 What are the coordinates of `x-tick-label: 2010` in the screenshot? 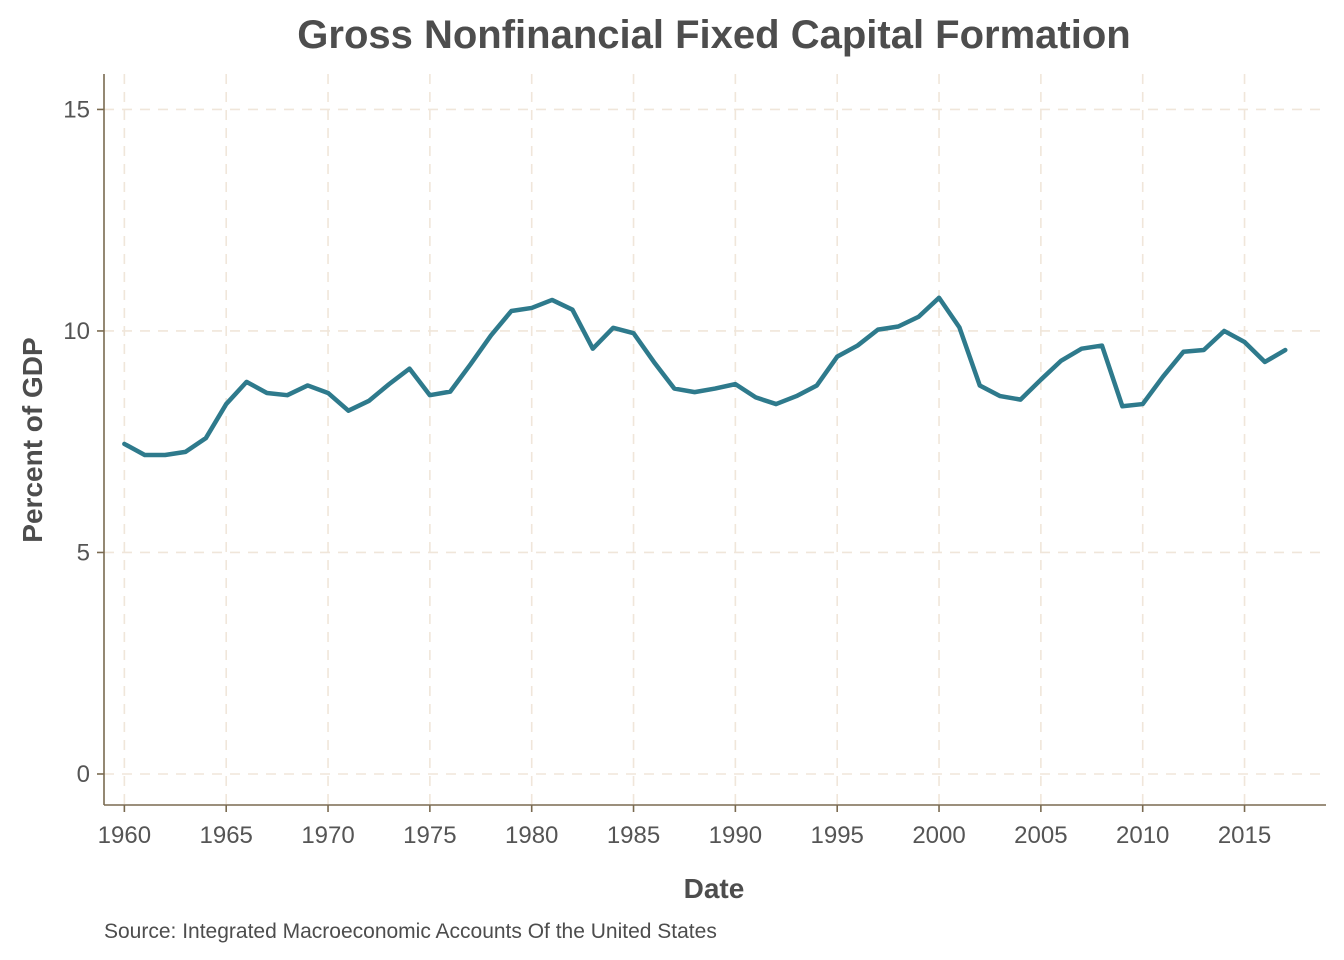 It's located at (1142, 835).